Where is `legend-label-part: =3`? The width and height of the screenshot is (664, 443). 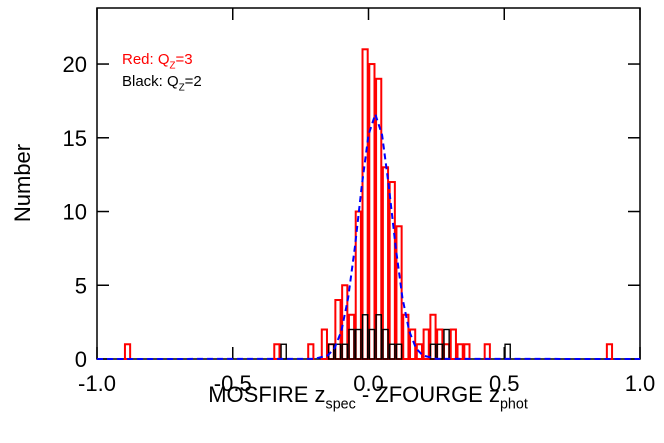
legend-label-part: =3 is located at coordinates (184, 59).